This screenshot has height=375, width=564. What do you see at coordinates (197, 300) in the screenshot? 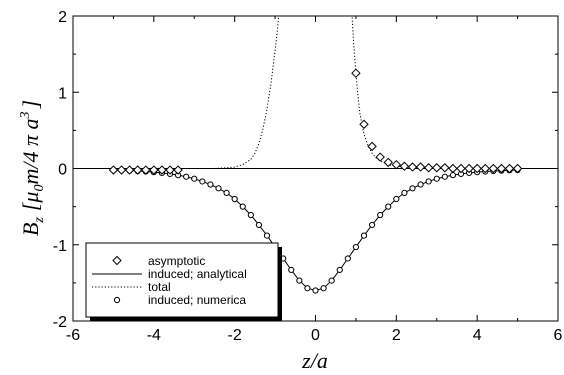
I see `legend-label-induced-numerica: induced; numerica` at bounding box center [197, 300].